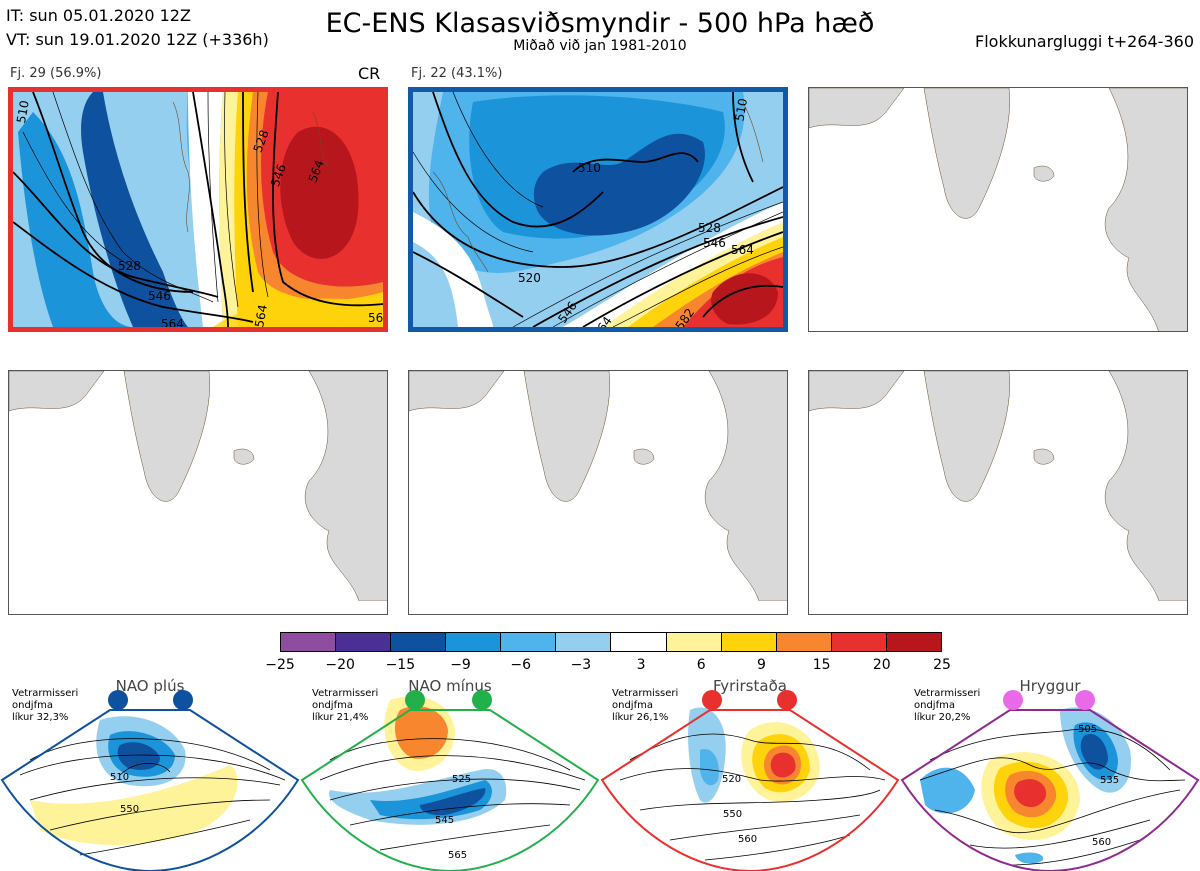  I want to click on classification-window: Flokkunargluggi t+264-360, so click(1084, 41).